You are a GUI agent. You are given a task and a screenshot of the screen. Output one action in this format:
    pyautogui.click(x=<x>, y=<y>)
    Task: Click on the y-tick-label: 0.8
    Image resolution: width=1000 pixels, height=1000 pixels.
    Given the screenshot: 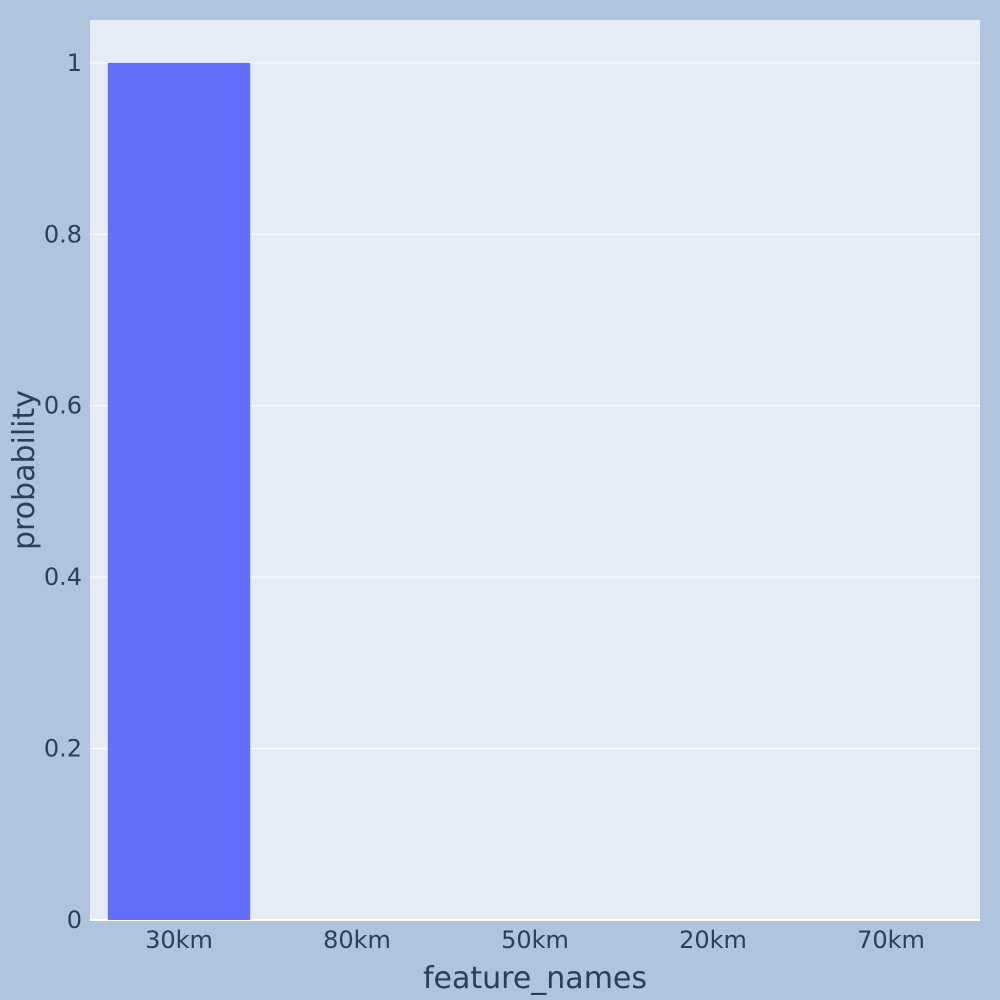 What is the action you would take?
    pyautogui.click(x=63, y=234)
    